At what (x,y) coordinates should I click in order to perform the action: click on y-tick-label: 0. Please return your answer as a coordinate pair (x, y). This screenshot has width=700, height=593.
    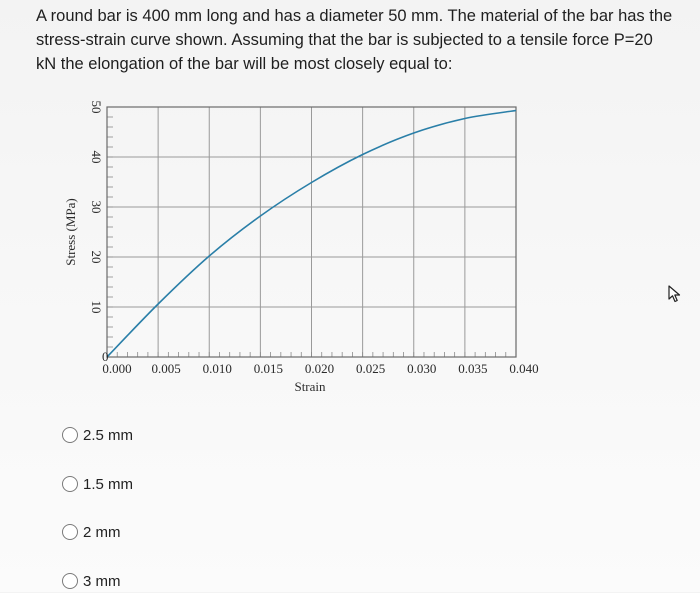
    Looking at the image, I should click on (105, 356).